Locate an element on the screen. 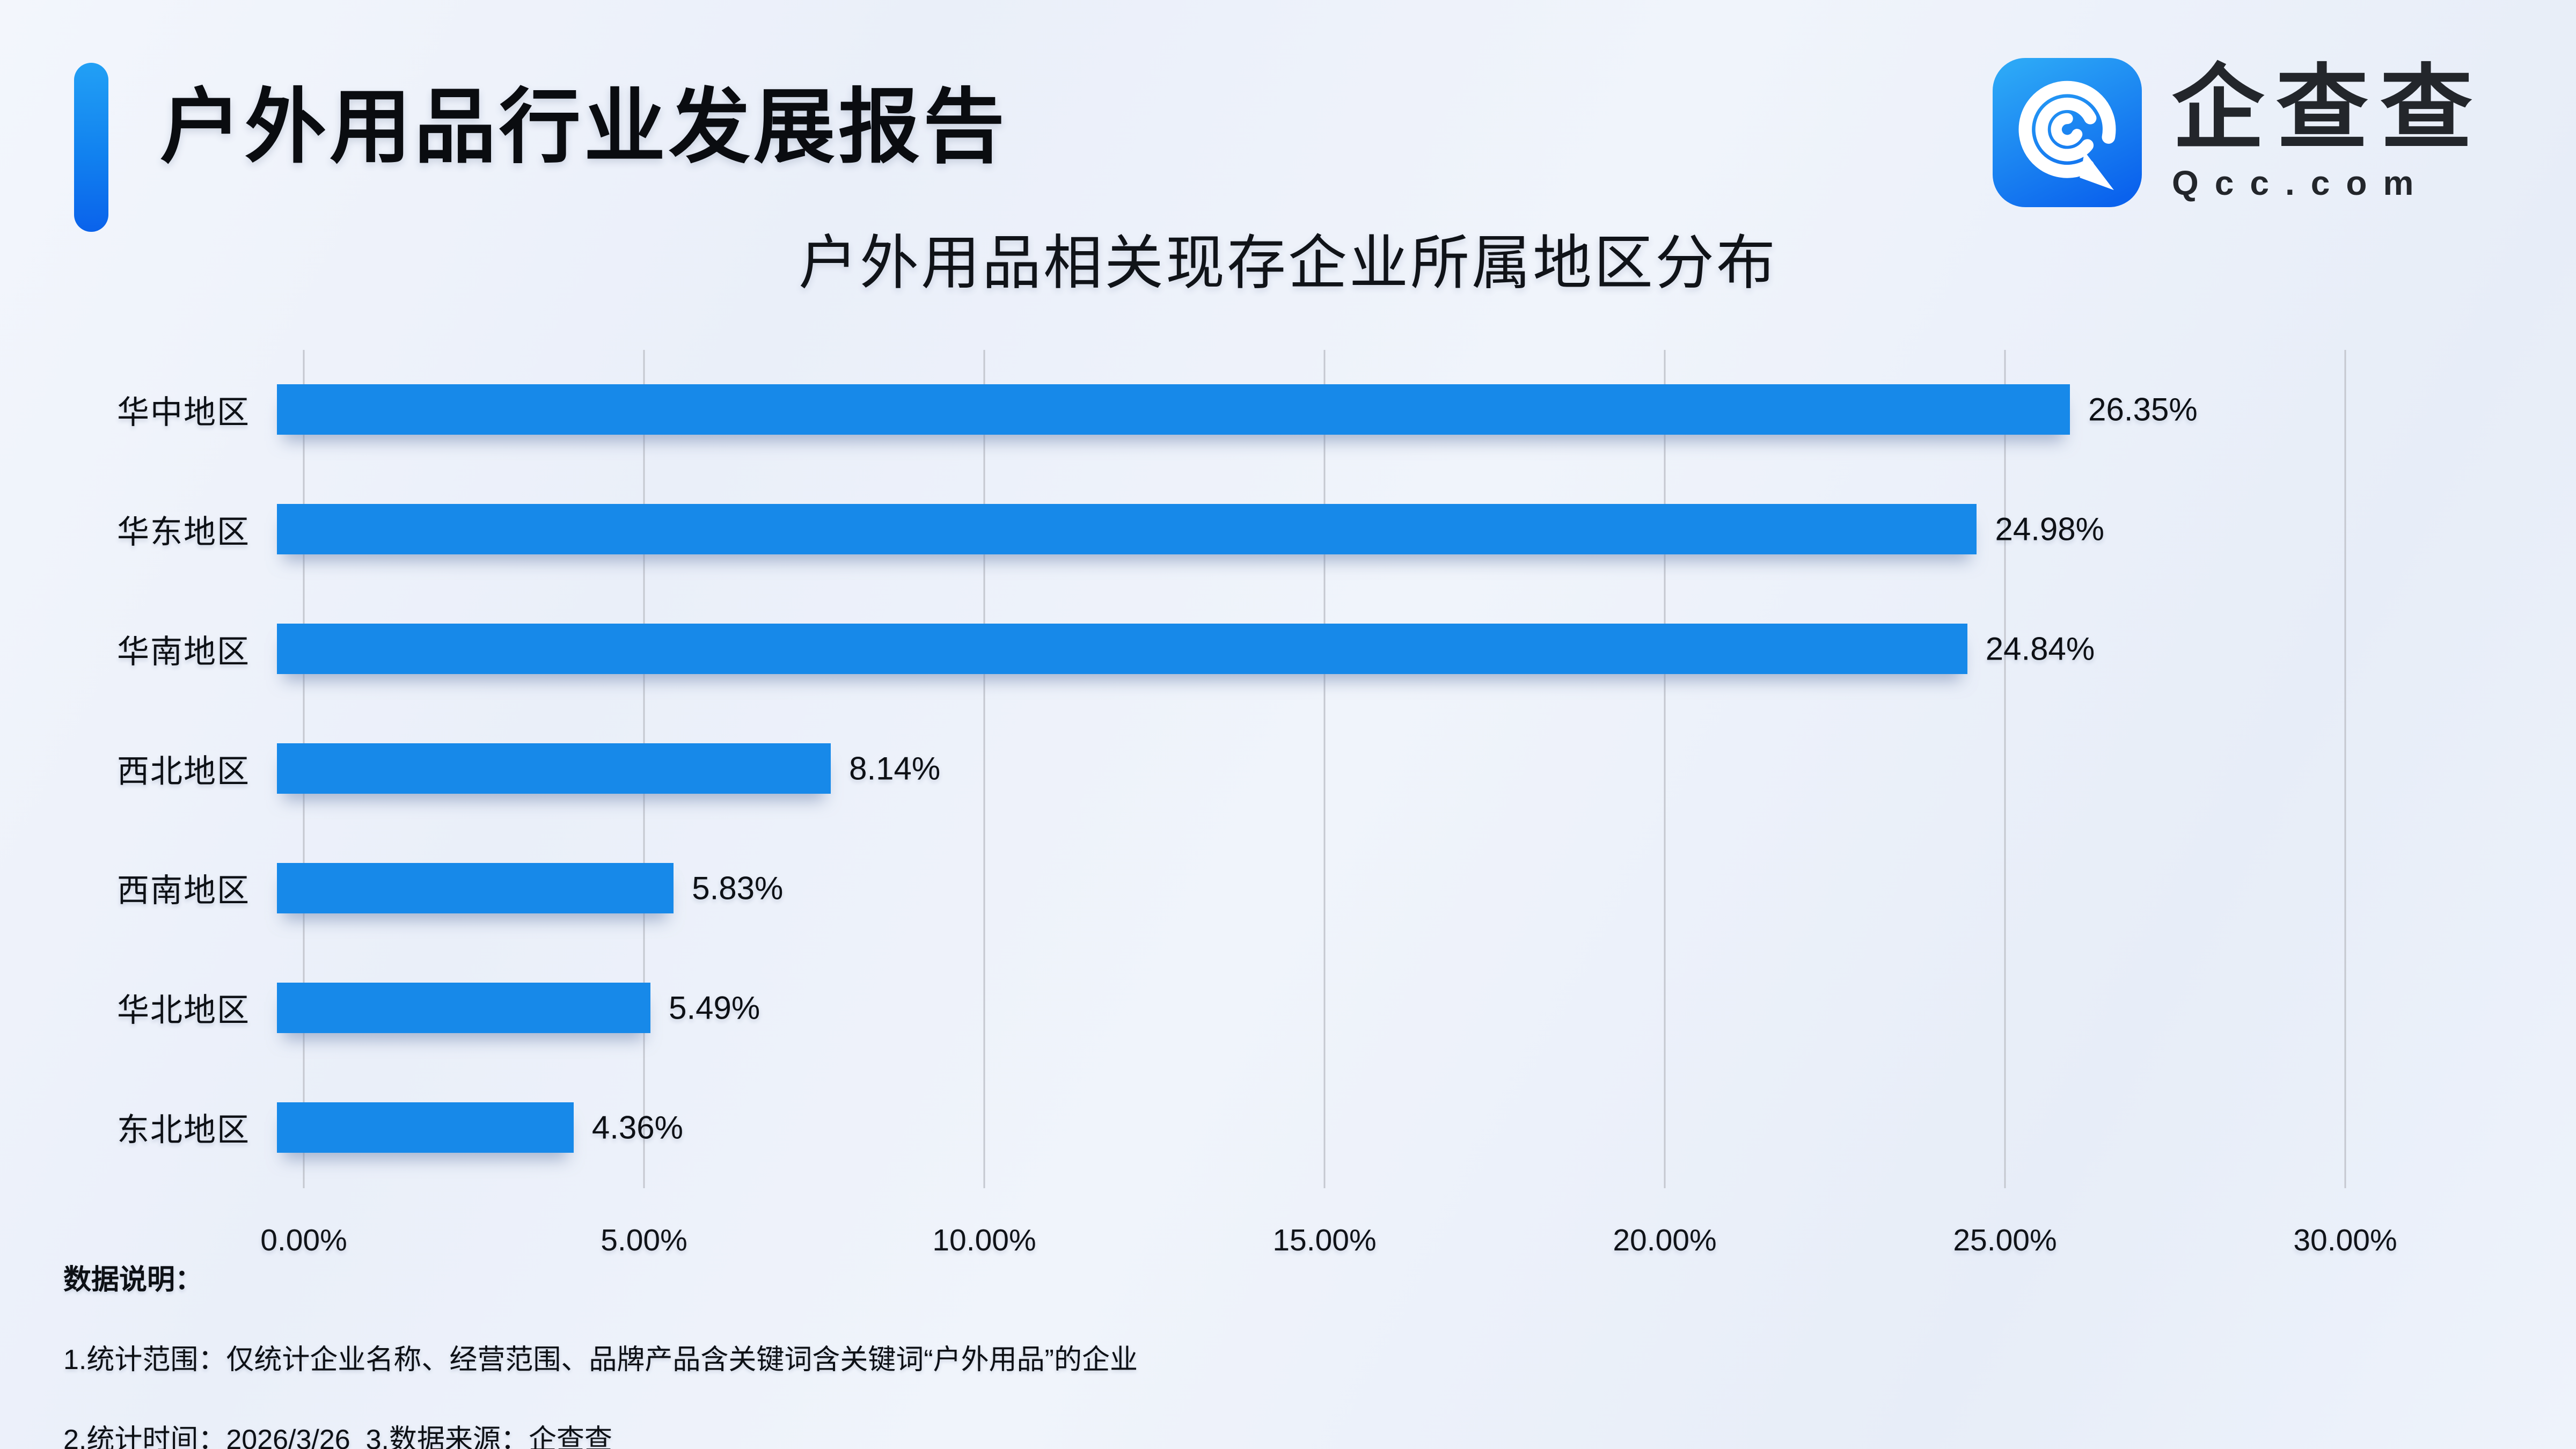 This screenshot has width=2576, height=1449. bar-category-label: 华南地区 is located at coordinates (183, 651).